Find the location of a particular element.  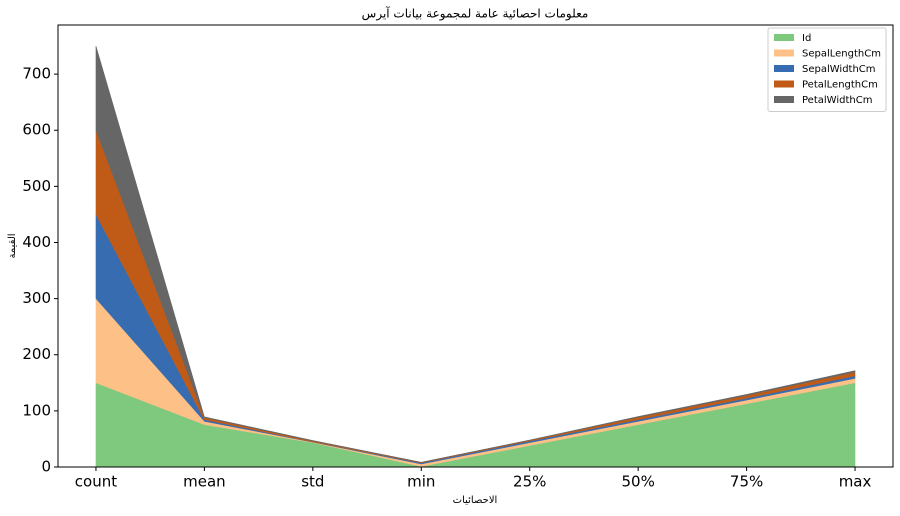

x-tick-label: 75% is located at coordinates (746, 482).